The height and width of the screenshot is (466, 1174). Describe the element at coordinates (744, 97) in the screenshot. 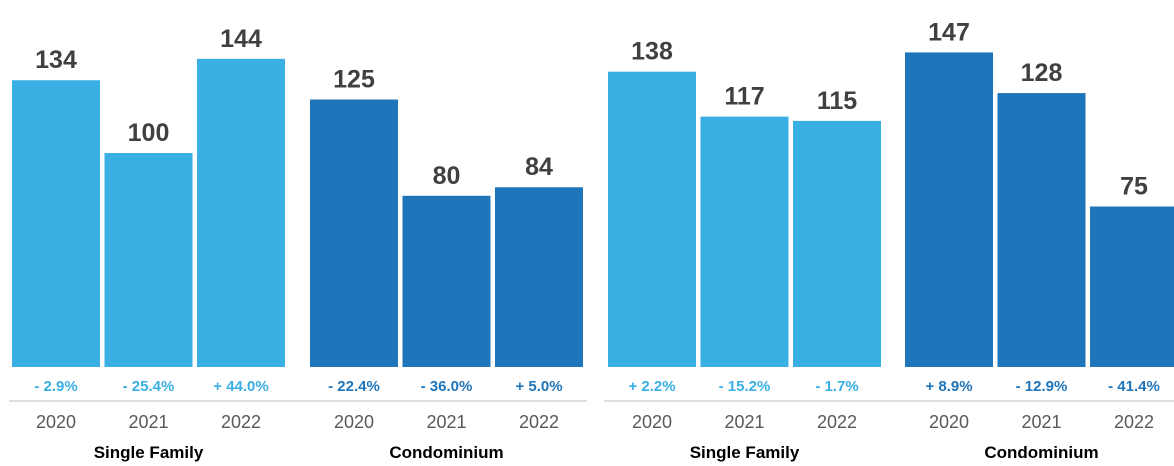

I see `bar-value-label: 117` at that location.